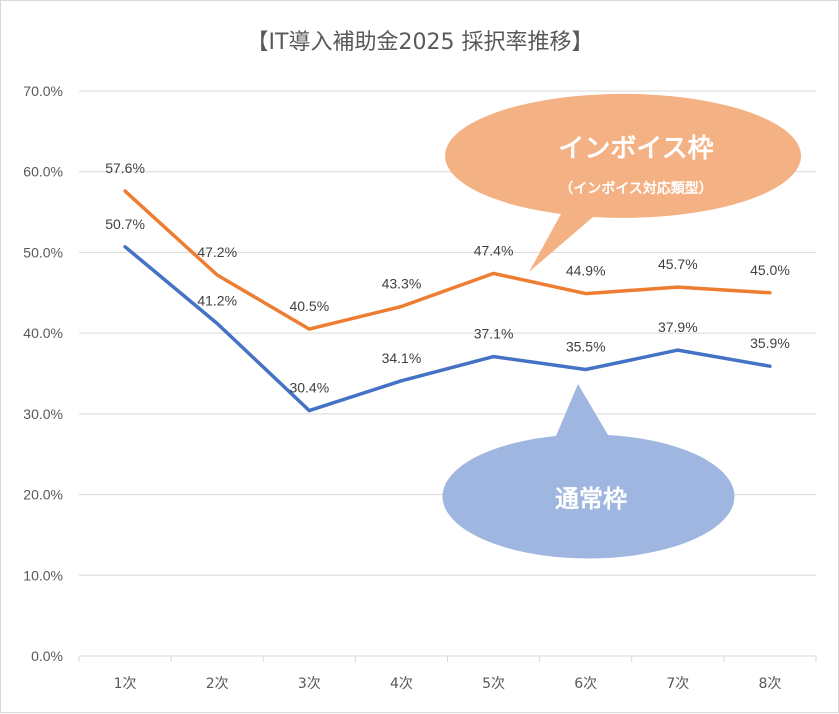 Image resolution: width=839 pixels, height=714 pixels. What do you see at coordinates (125, 224) in the screenshot?
I see `data-label: 50.7%` at bounding box center [125, 224].